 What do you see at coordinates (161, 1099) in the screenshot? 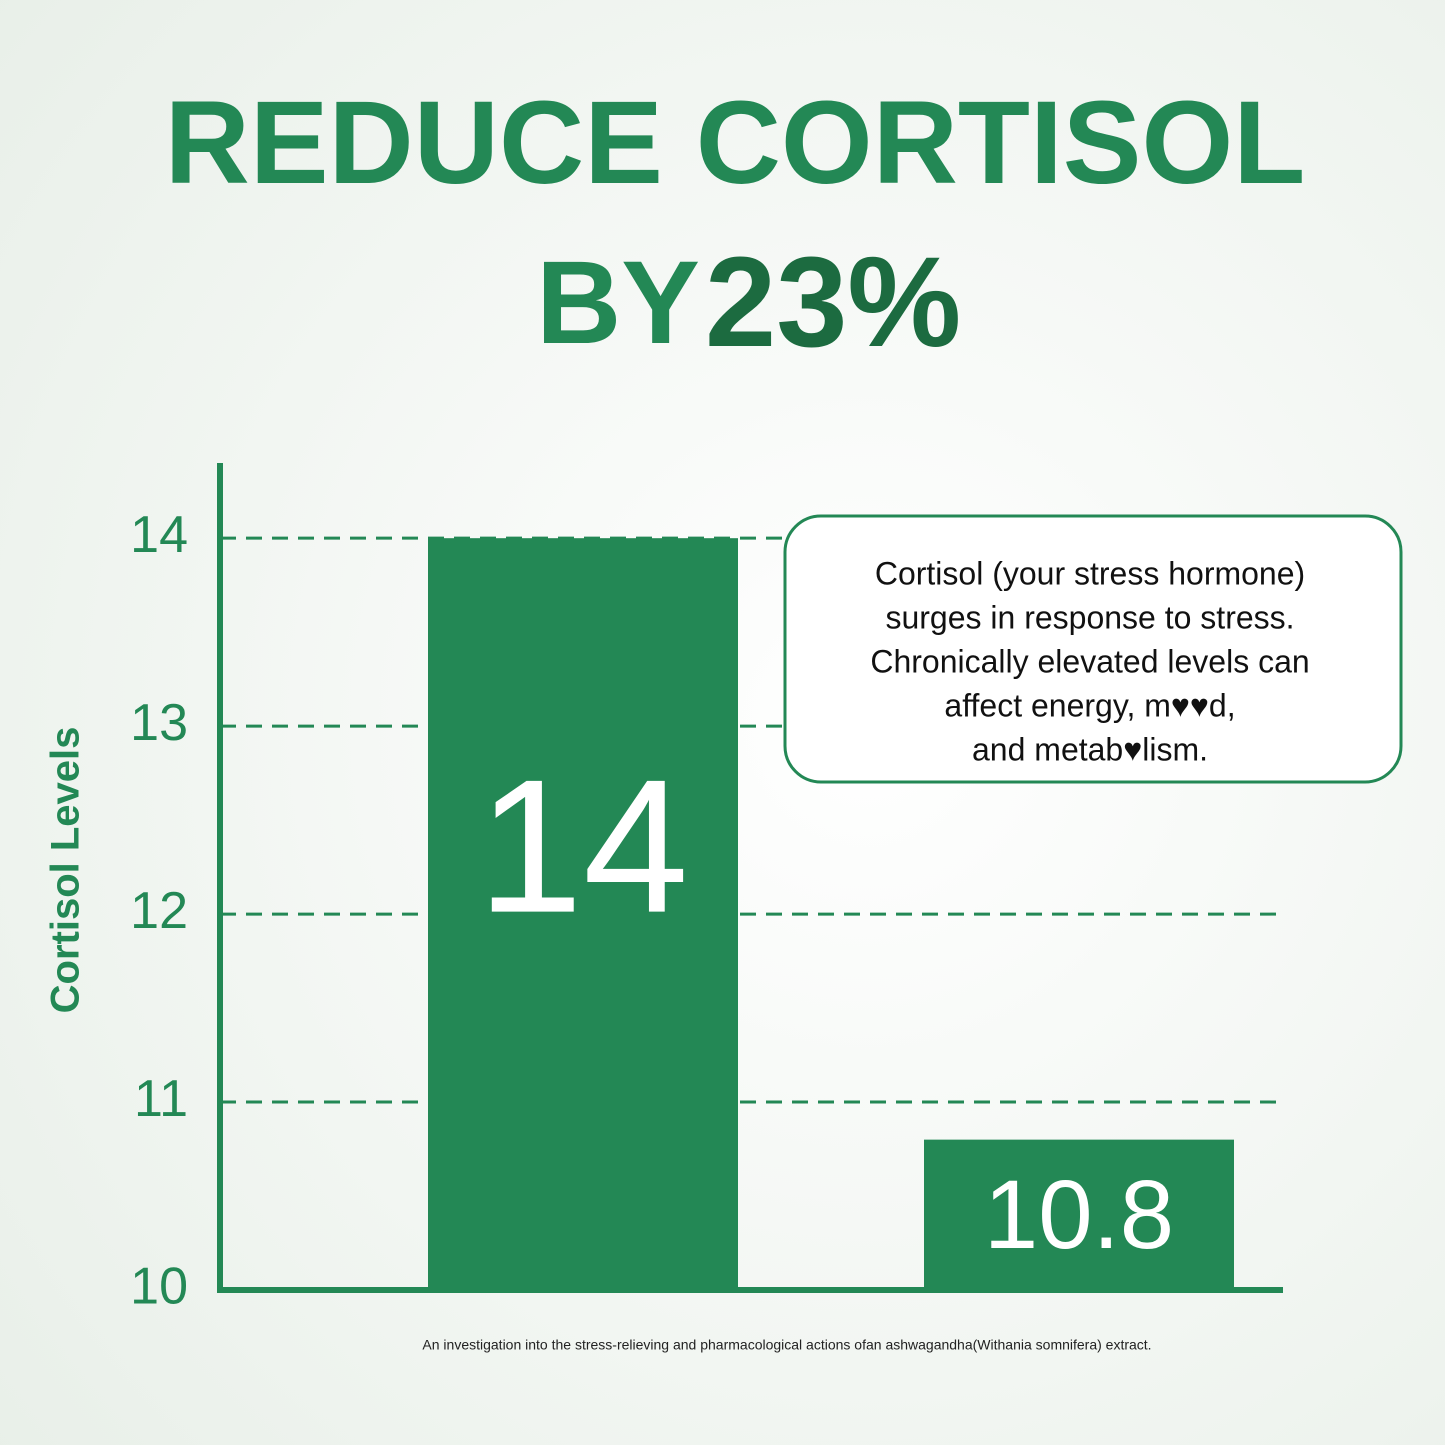
I see `y-tick-label: 11` at bounding box center [161, 1099].